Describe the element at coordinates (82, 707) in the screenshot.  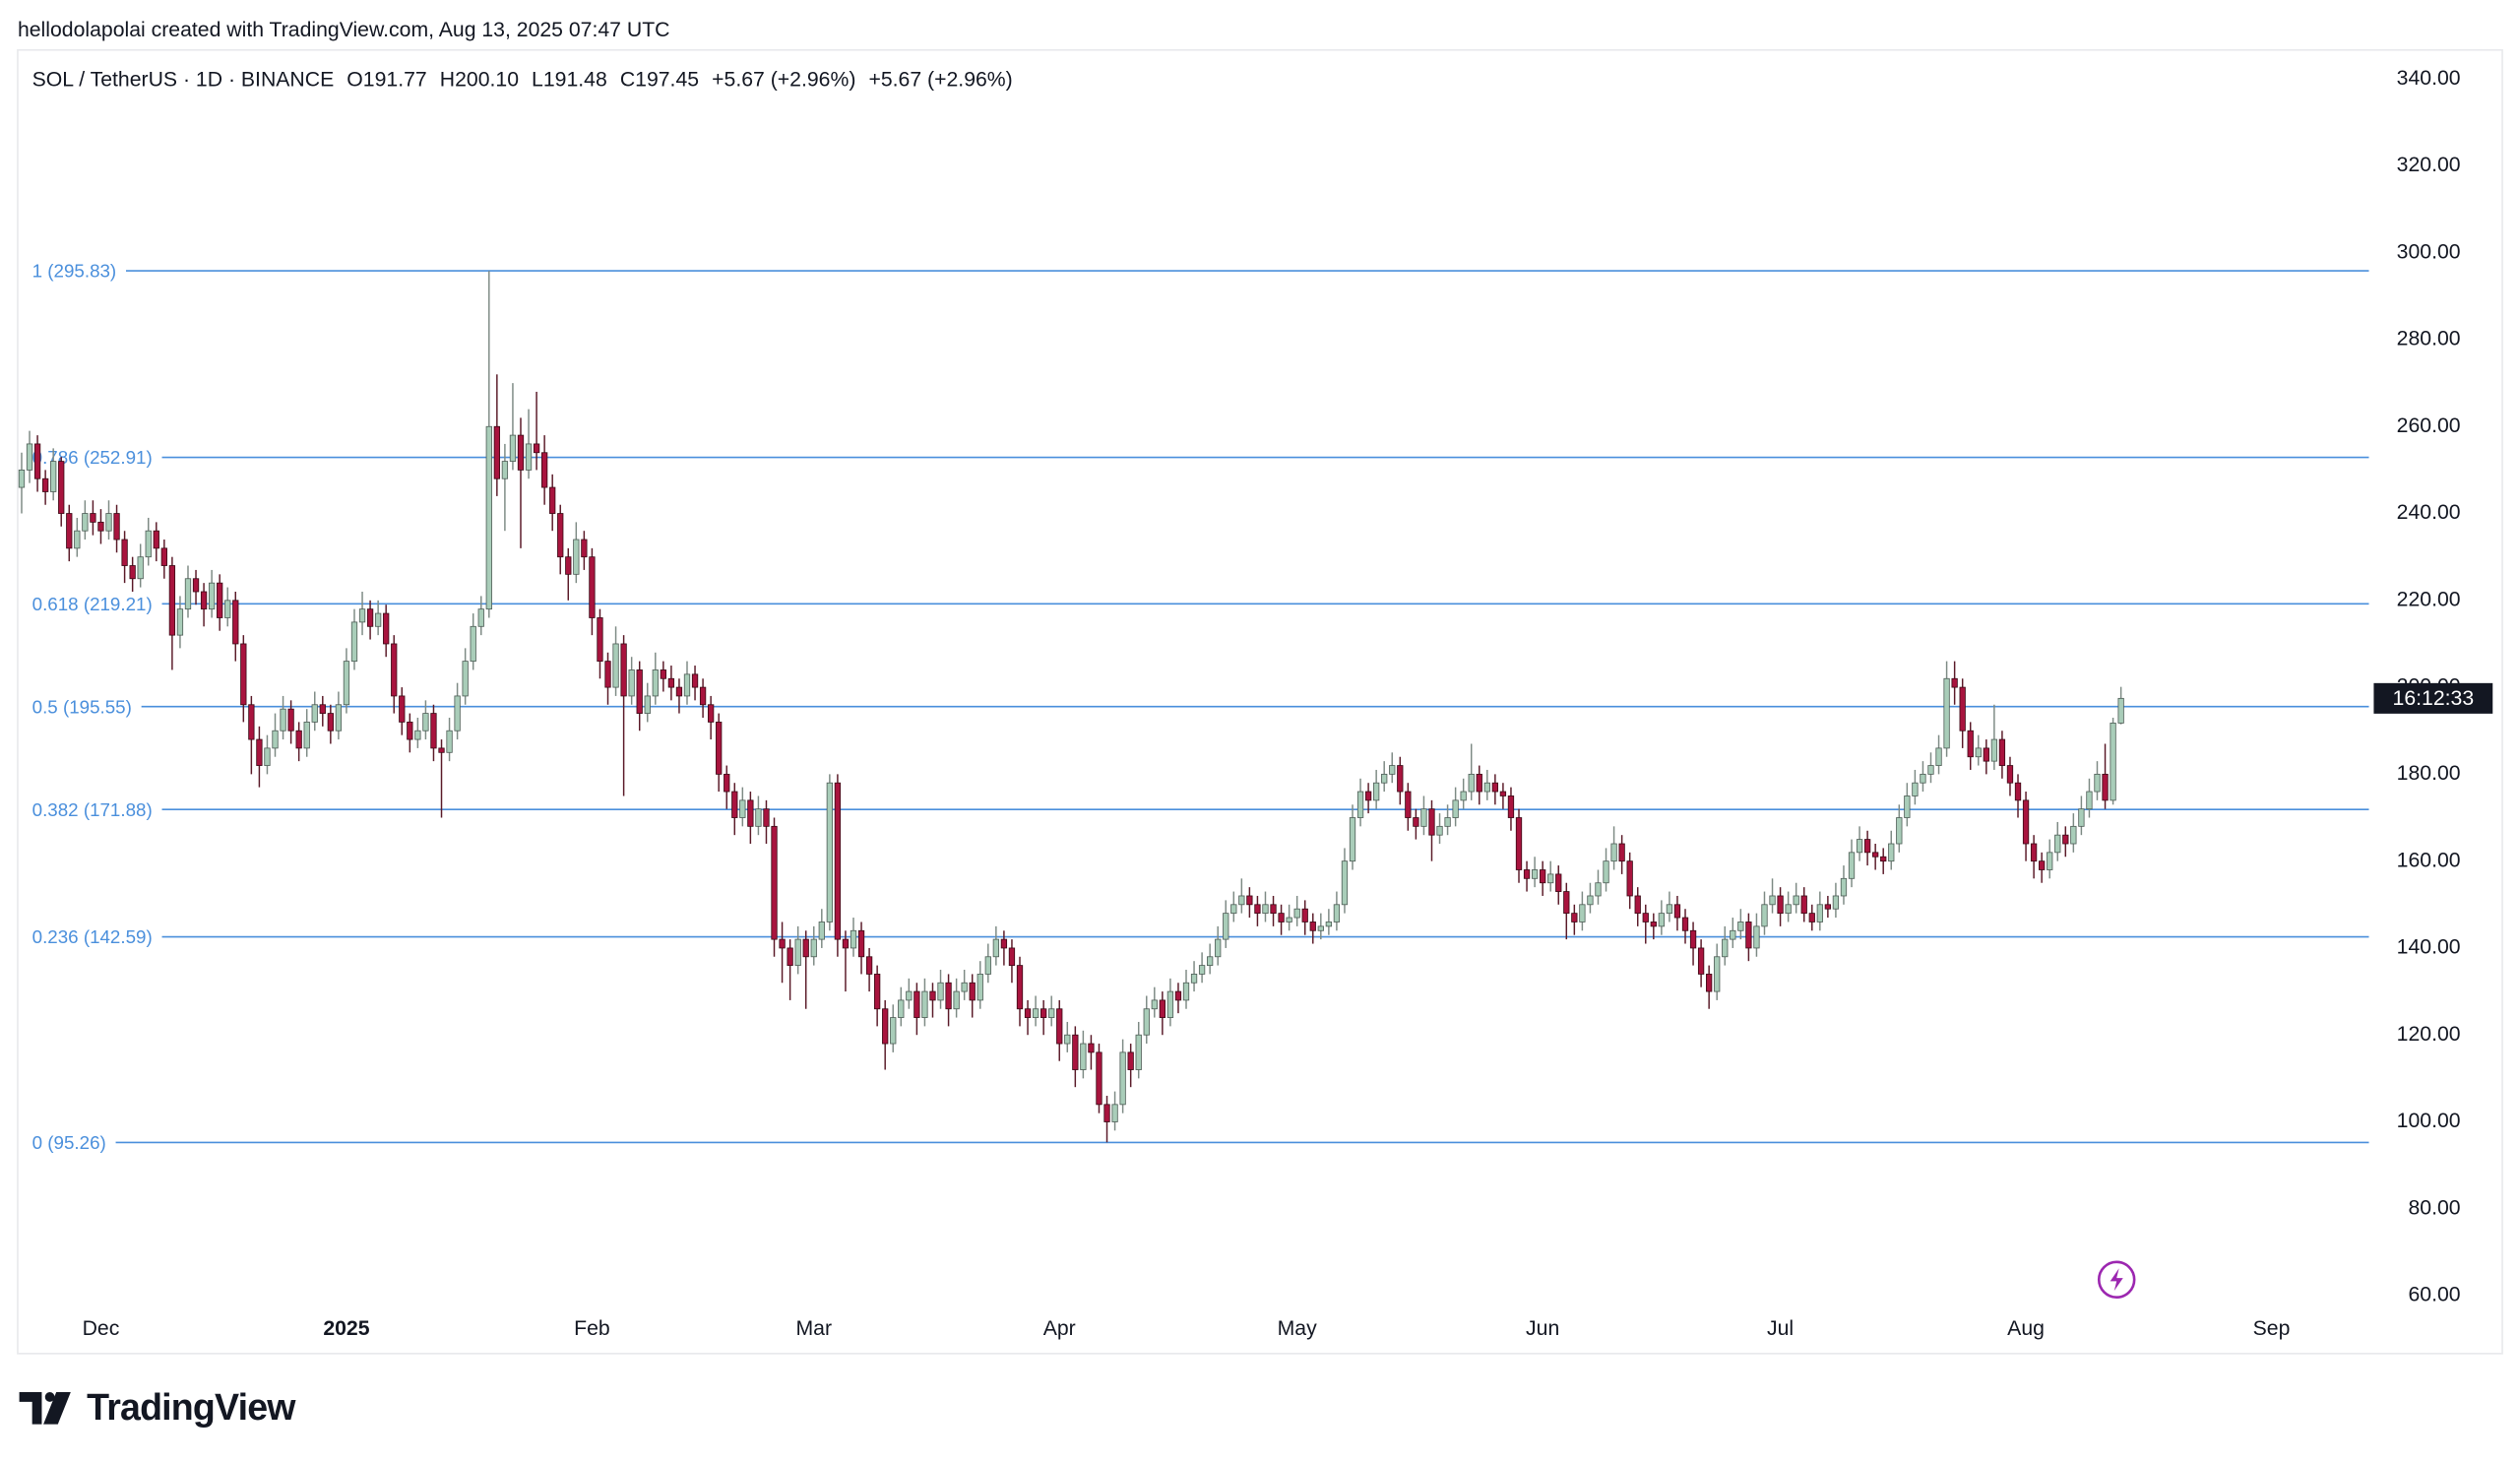
I see `fib-label: 0.5 (195.55)` at that location.